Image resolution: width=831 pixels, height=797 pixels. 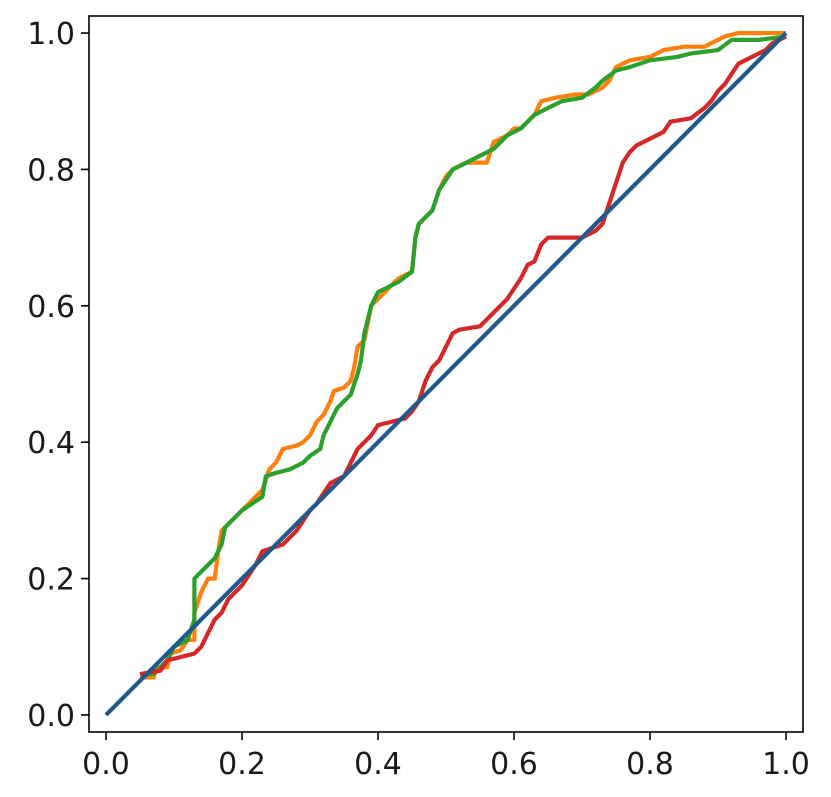 I want to click on x-axis: 0.0 0.2 0.4 0.6 0.8 1.0, so click(x=446, y=757).